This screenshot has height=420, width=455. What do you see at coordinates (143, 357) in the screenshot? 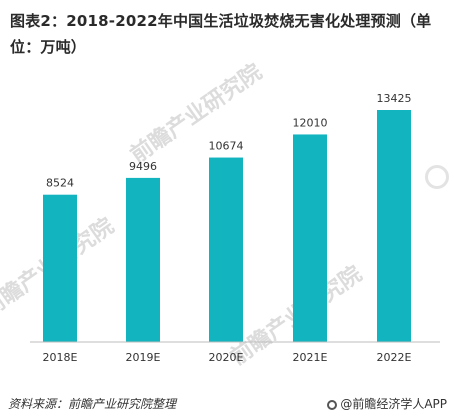
I see `x-tick-label-2019E: 2019E` at bounding box center [143, 357].